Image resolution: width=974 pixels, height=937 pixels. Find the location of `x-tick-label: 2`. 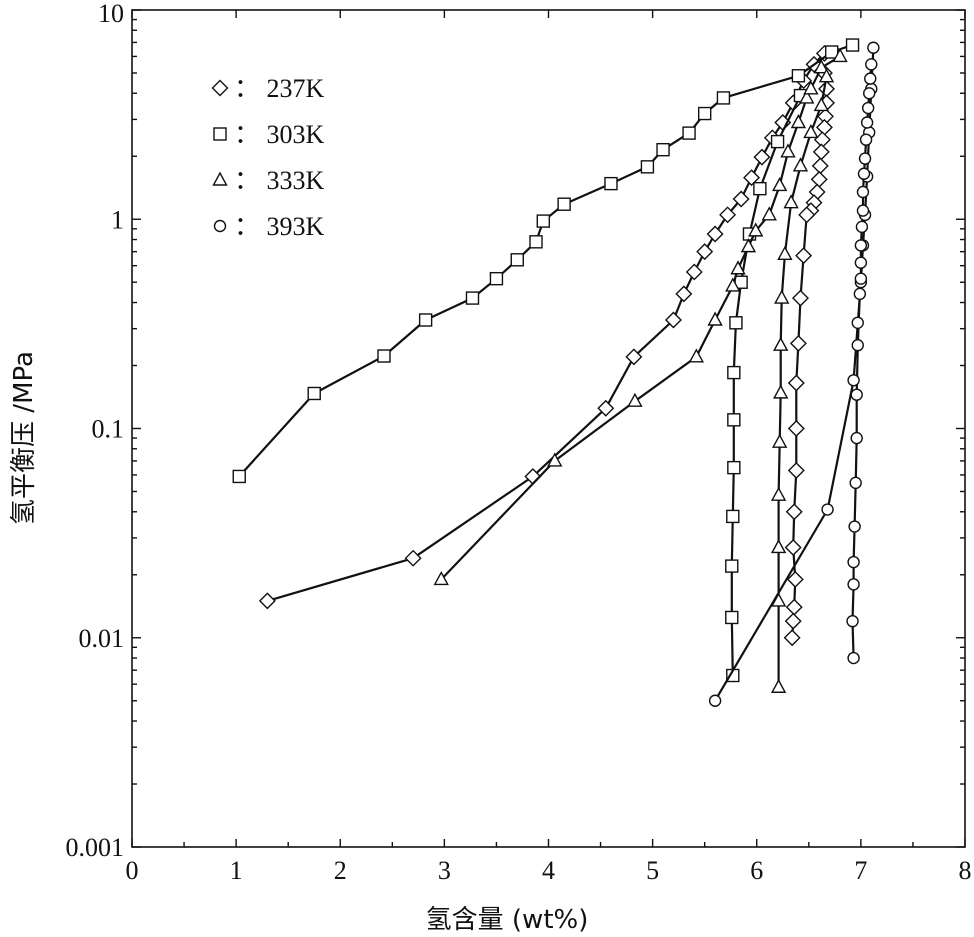

x-tick-label: 2 is located at coordinates (340, 870).